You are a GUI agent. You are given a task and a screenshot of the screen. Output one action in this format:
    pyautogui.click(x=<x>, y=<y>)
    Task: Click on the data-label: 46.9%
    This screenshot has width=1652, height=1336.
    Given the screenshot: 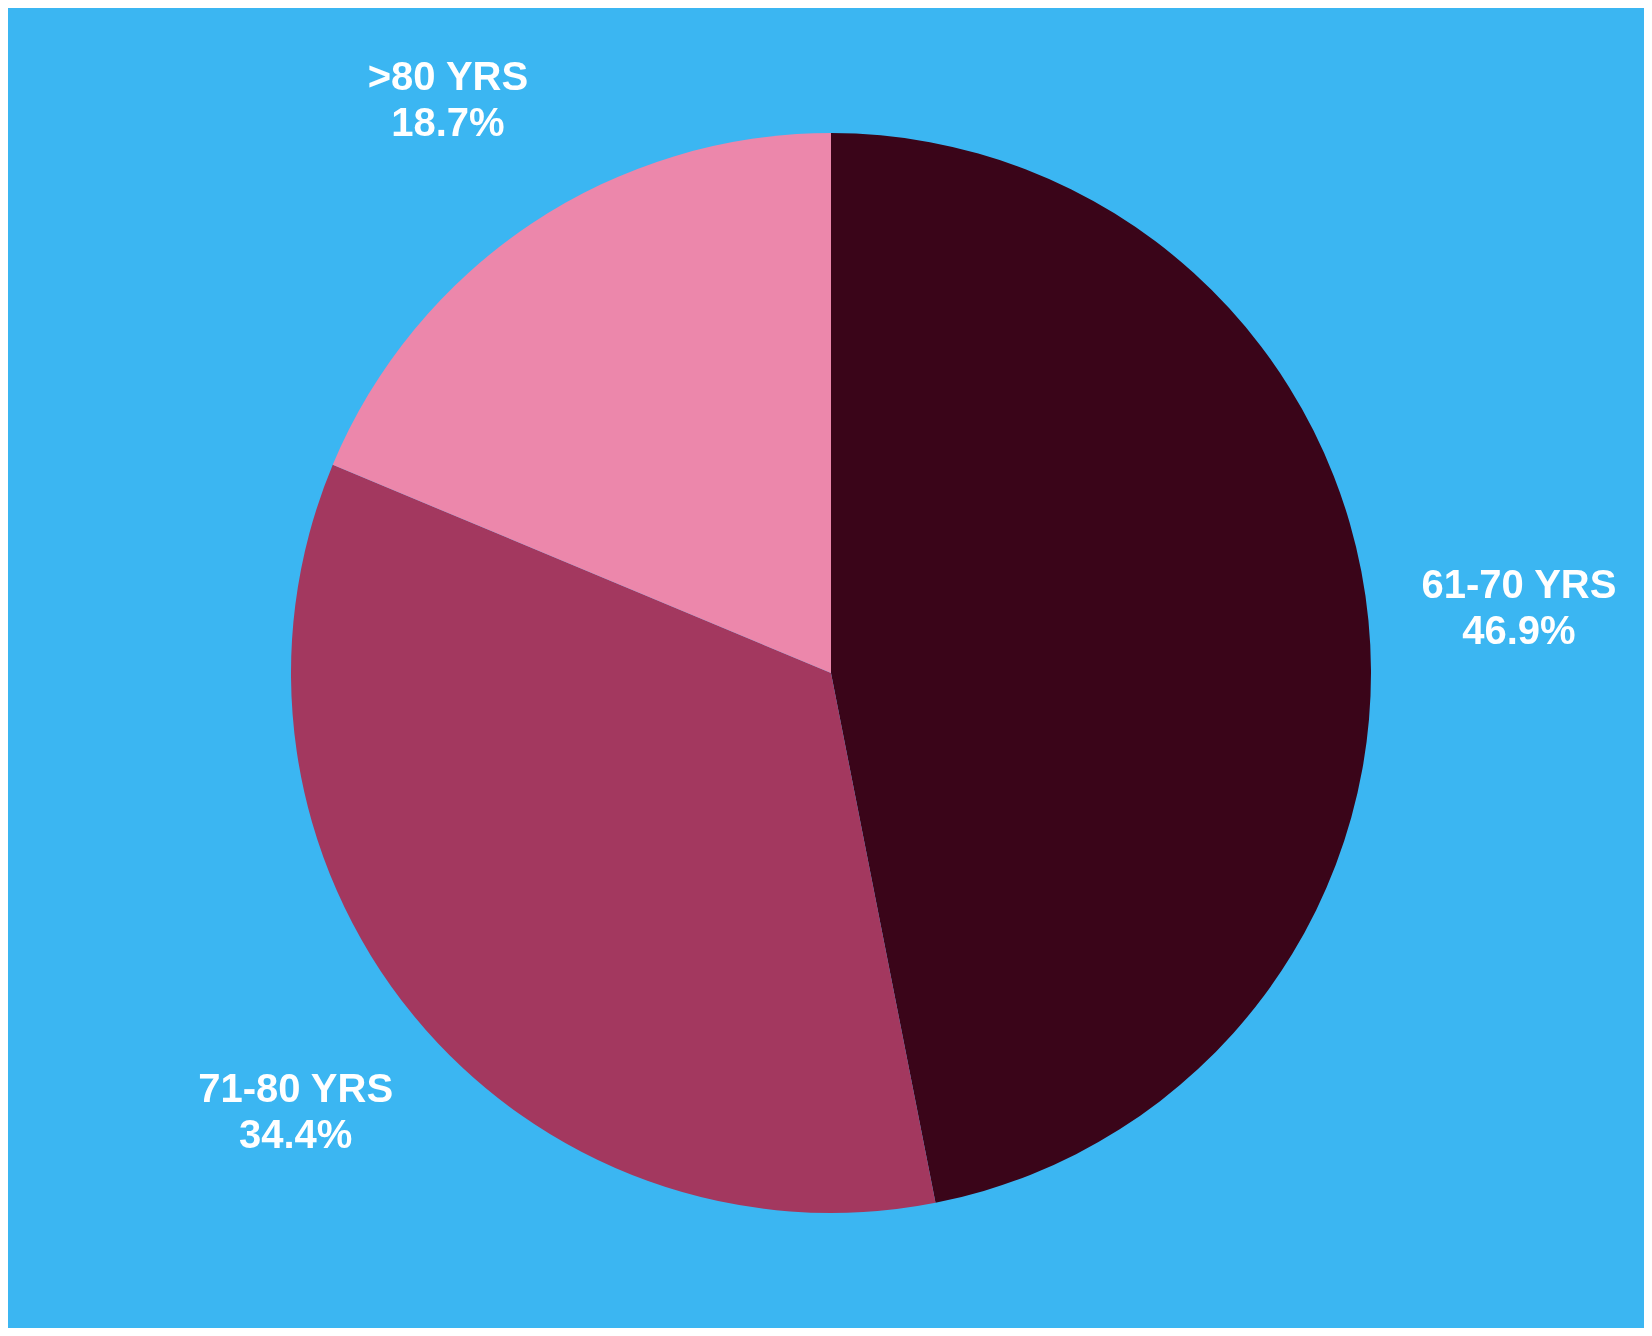 What is the action you would take?
    pyautogui.click(x=1519, y=629)
    